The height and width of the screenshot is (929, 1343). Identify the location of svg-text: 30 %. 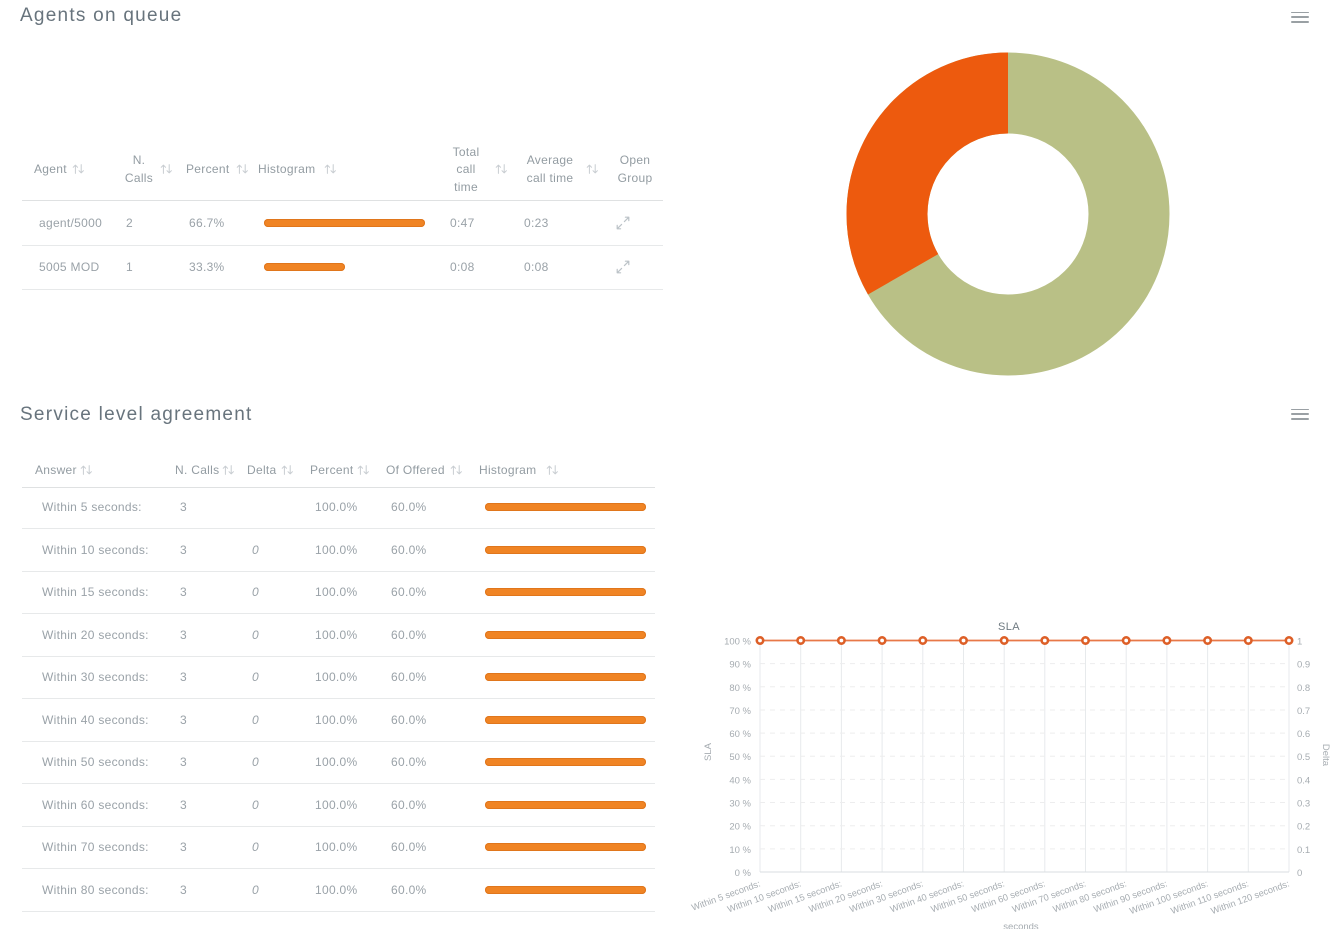
(740, 804).